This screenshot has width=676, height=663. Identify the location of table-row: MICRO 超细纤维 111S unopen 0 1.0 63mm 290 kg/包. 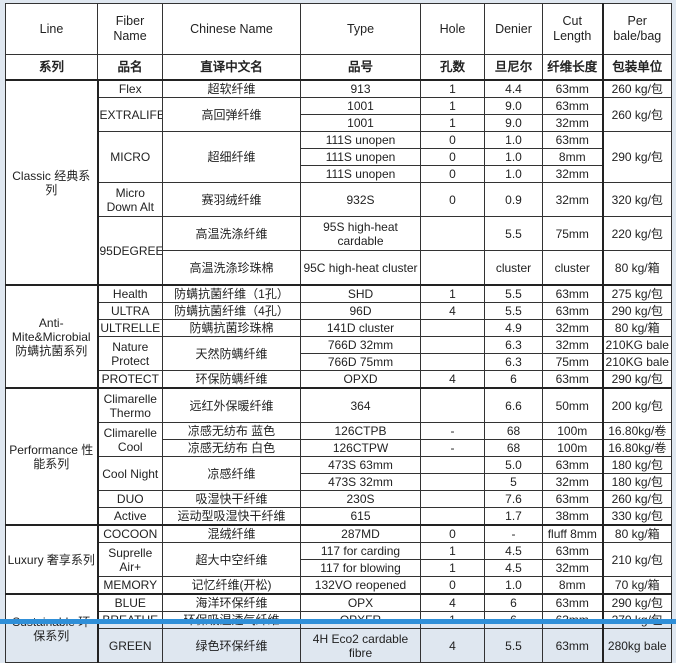
(339, 157).